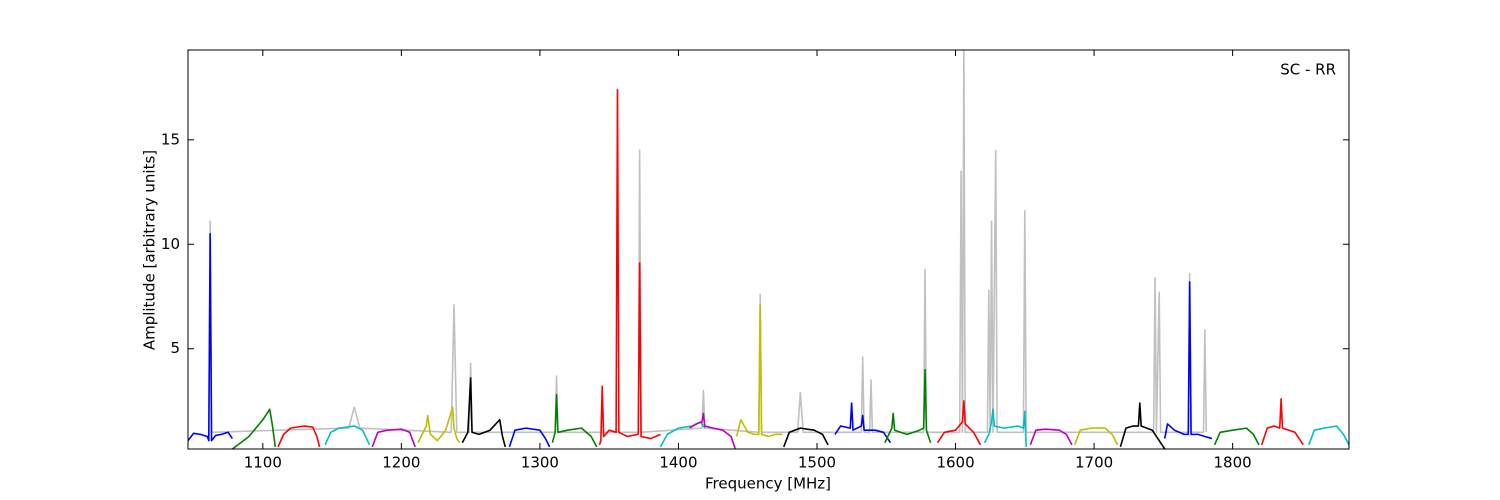 This screenshot has width=1500, height=500. I want to click on x-axis-label: Frequency [MHz], so click(768, 484).